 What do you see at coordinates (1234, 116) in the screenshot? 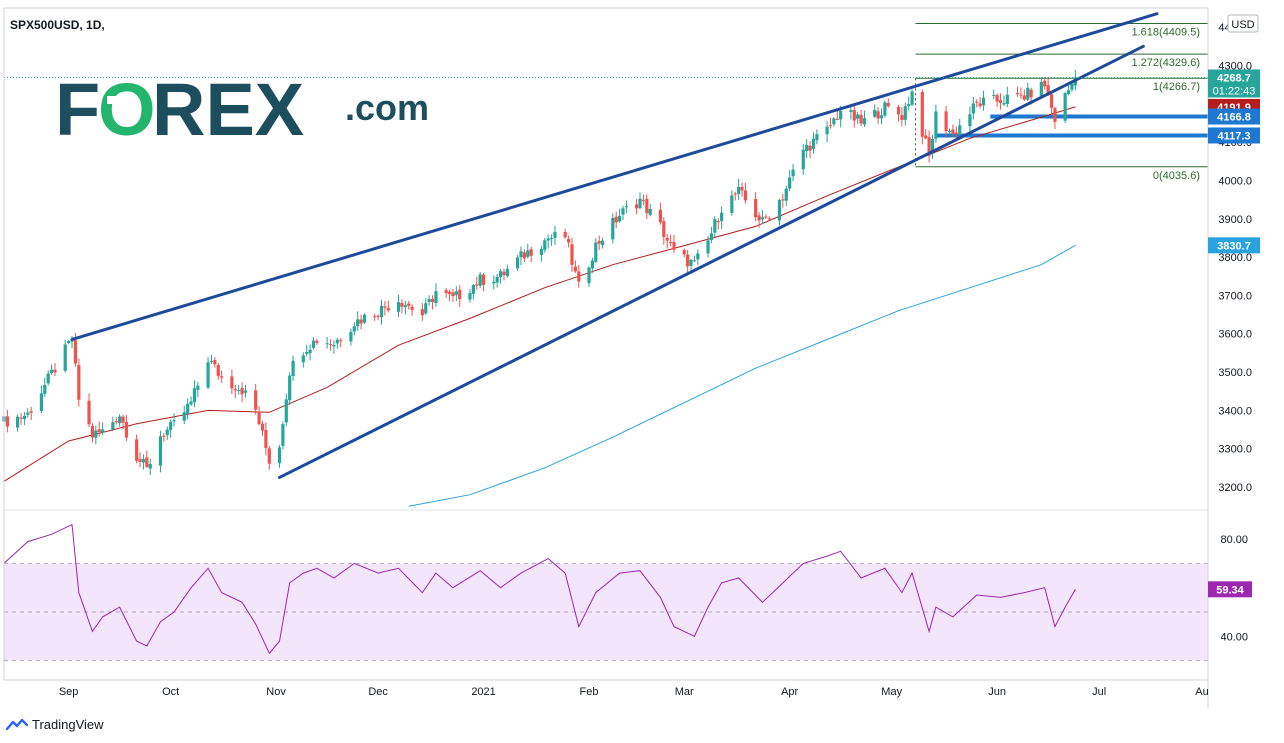
I see `price-axis-label: 4166.8` at bounding box center [1234, 116].